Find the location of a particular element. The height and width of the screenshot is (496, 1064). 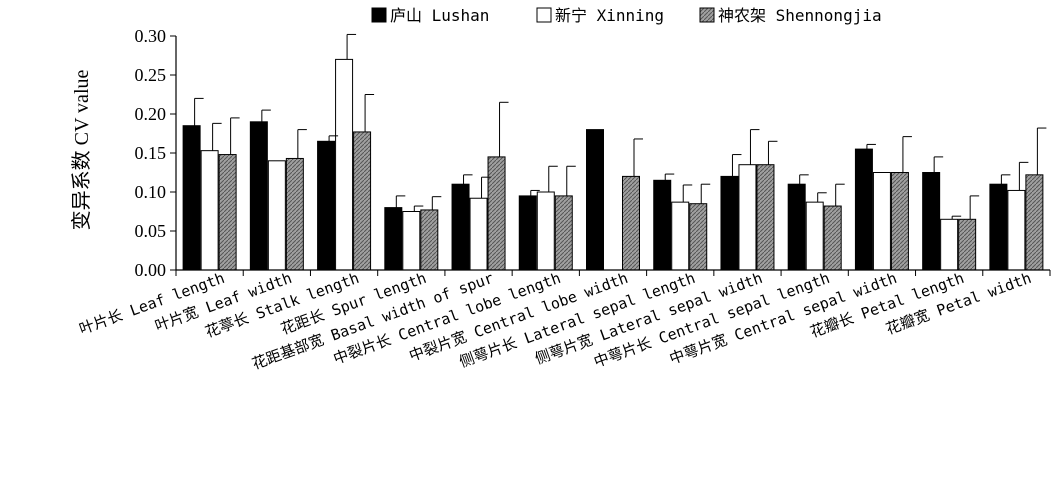

y-tick-label: 0.15 is located at coordinates (151, 153).